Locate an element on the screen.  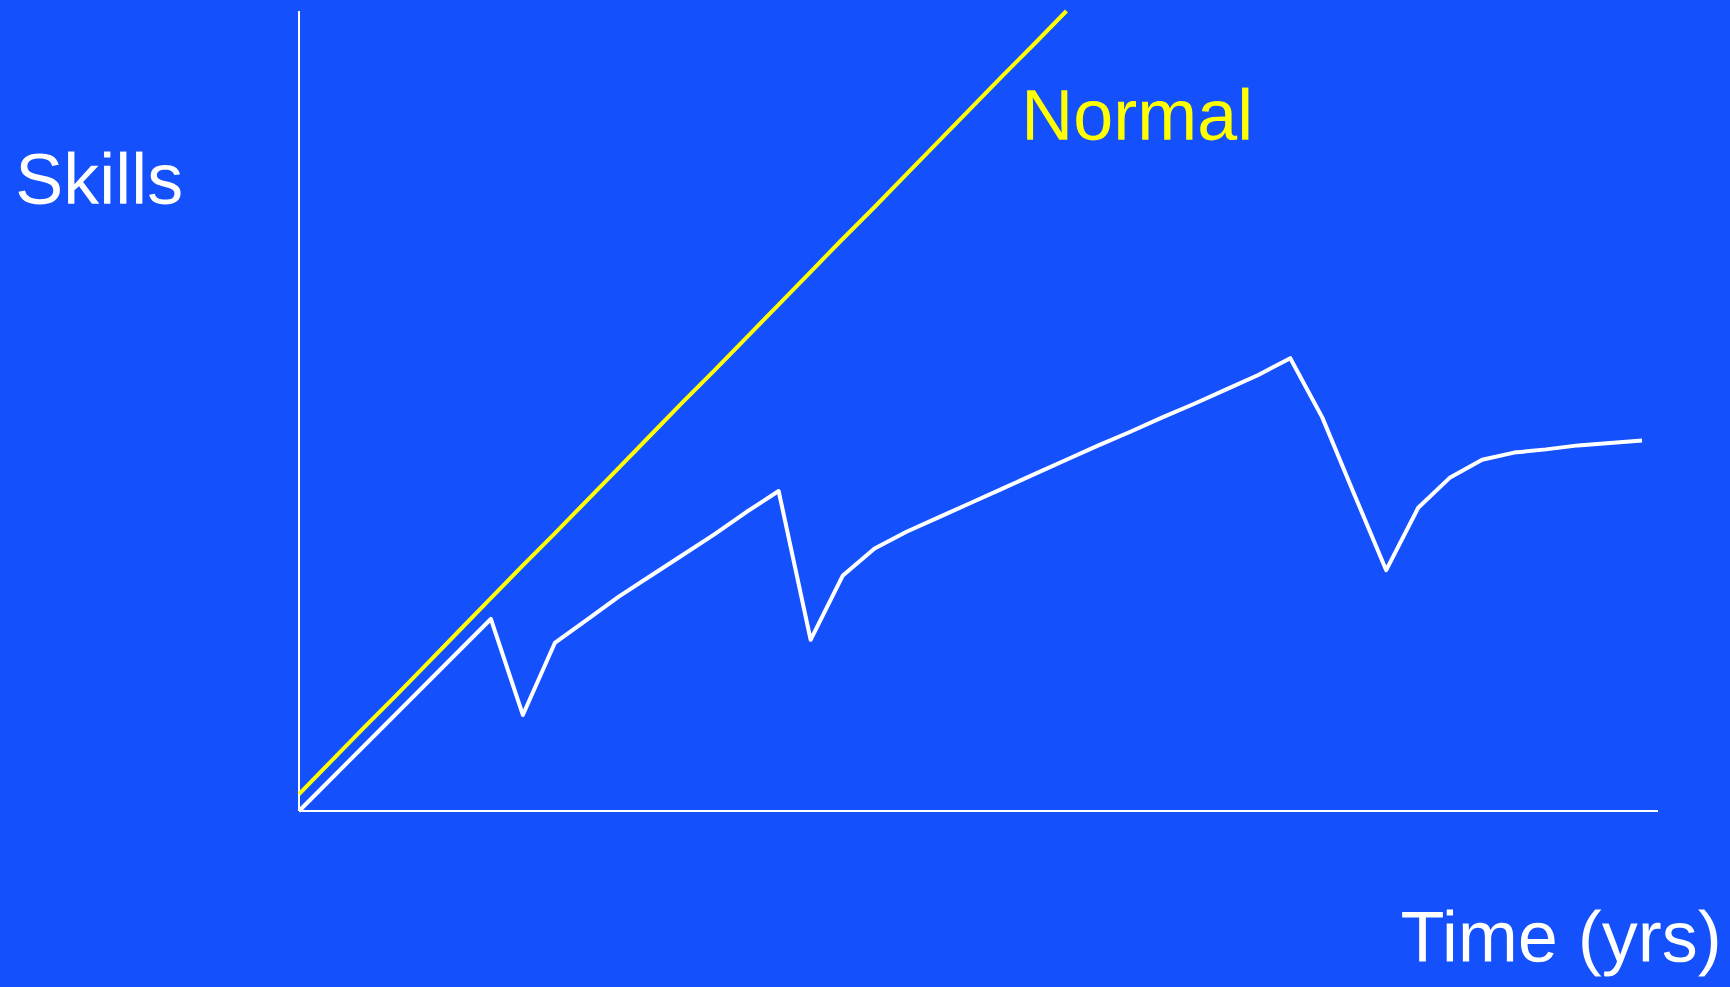
x-axis-title: Time (yrs) is located at coordinates (1560, 943).